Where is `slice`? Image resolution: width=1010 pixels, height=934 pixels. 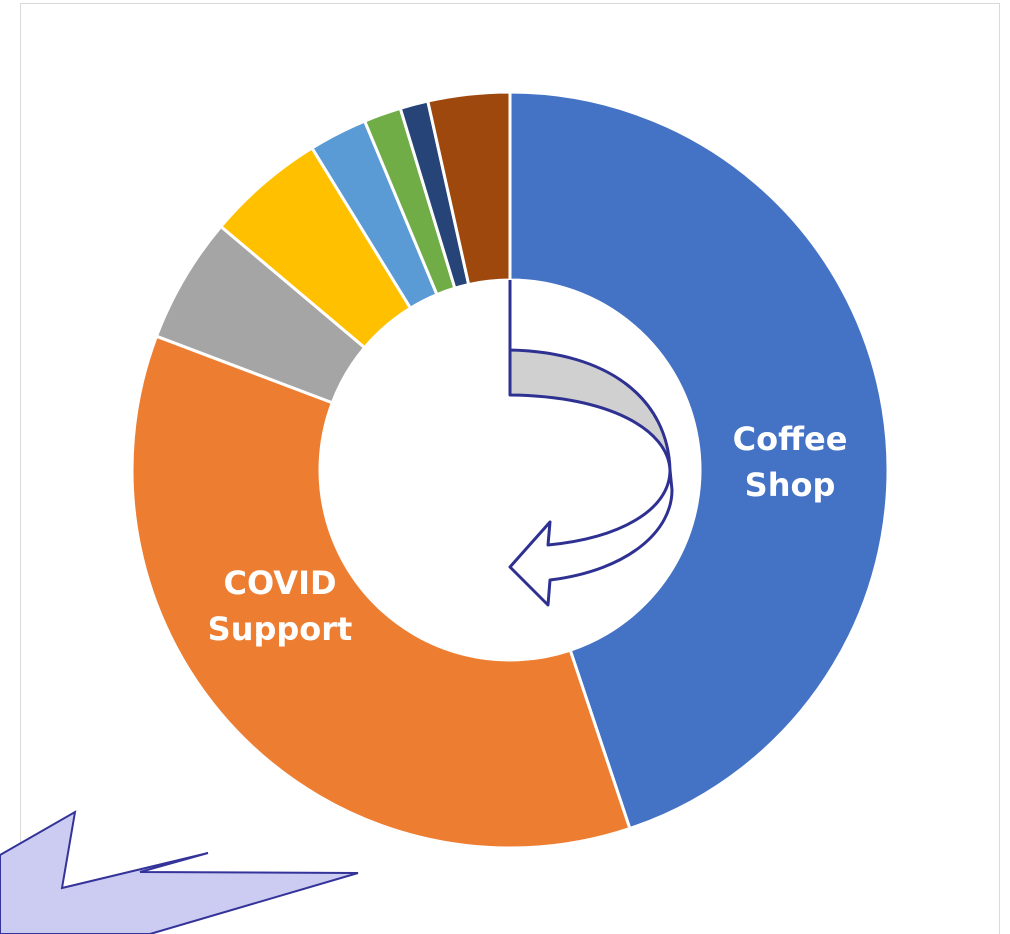 slice is located at coordinates (468, 188).